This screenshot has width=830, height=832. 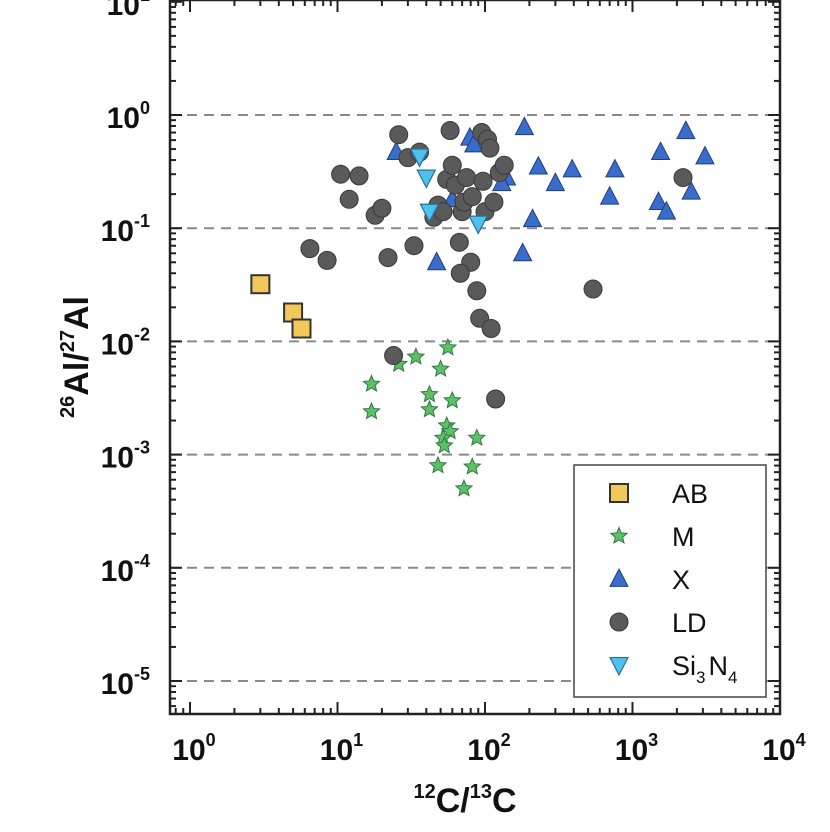 I want to click on y-axis-label-sup1: 26, so click(x=68, y=407).